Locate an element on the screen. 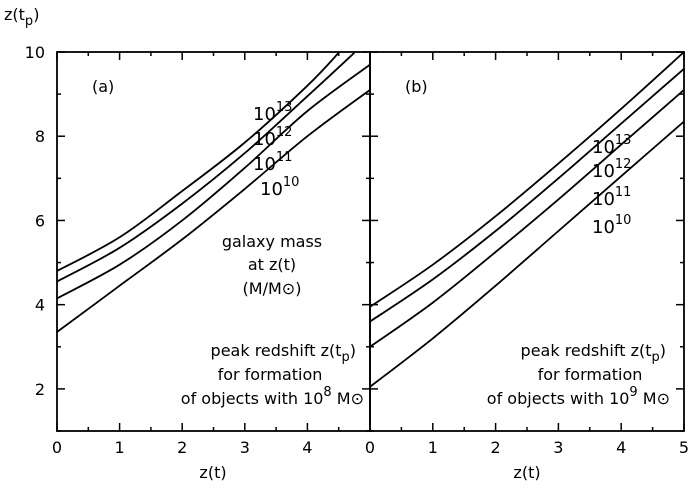 The width and height of the screenshot is (699, 503). mass-label-b-13: 1013 is located at coordinates (611, 145).